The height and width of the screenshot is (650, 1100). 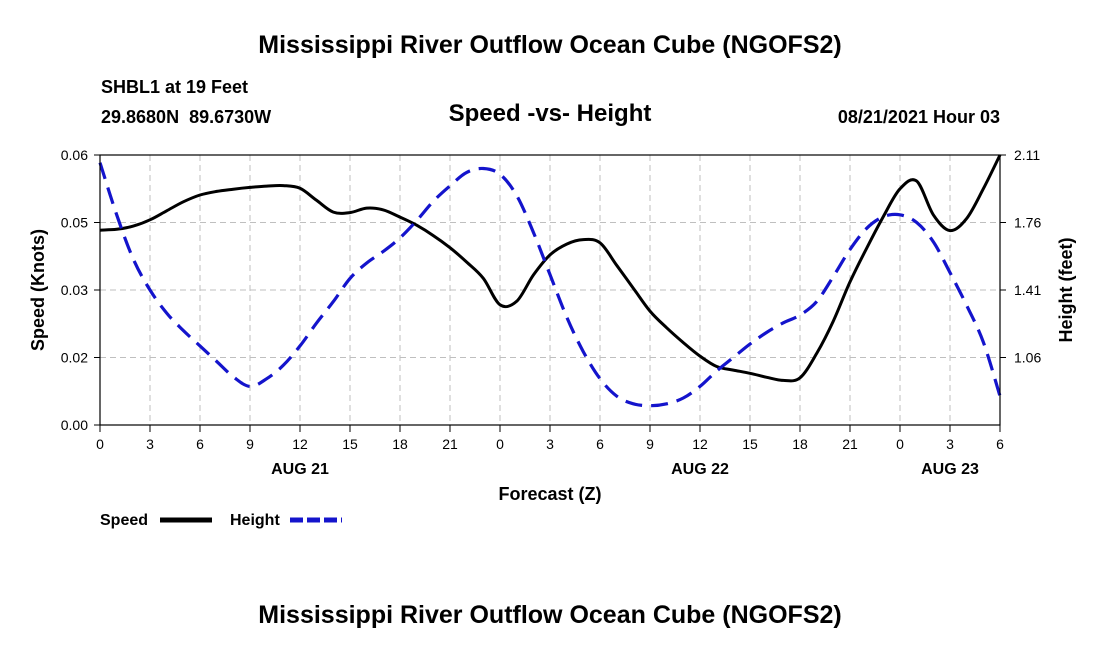 What do you see at coordinates (124, 520) in the screenshot?
I see `legend-label-speed: Speed` at bounding box center [124, 520].